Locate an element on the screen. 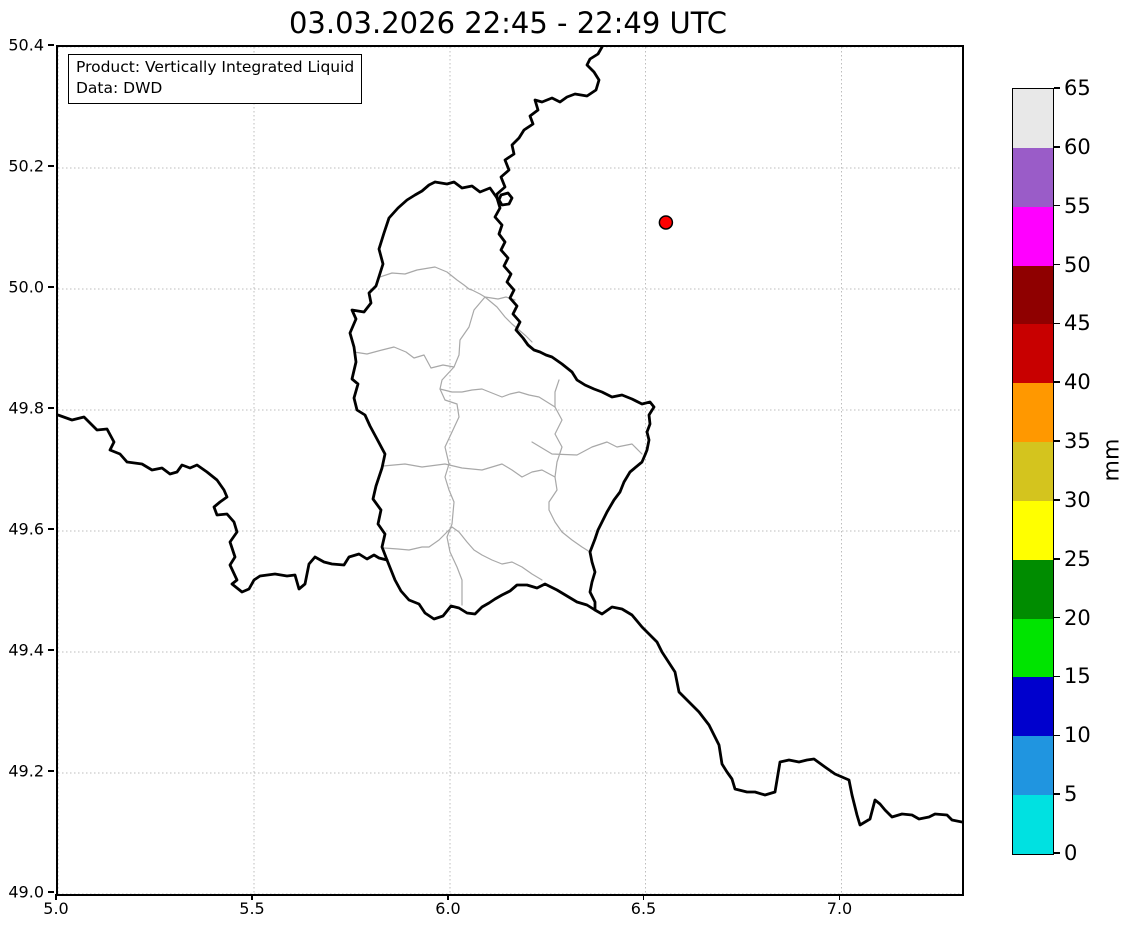 This screenshot has width=1138, height=930. y-axis-tick-label: 49.2 is located at coordinates (26, 771).